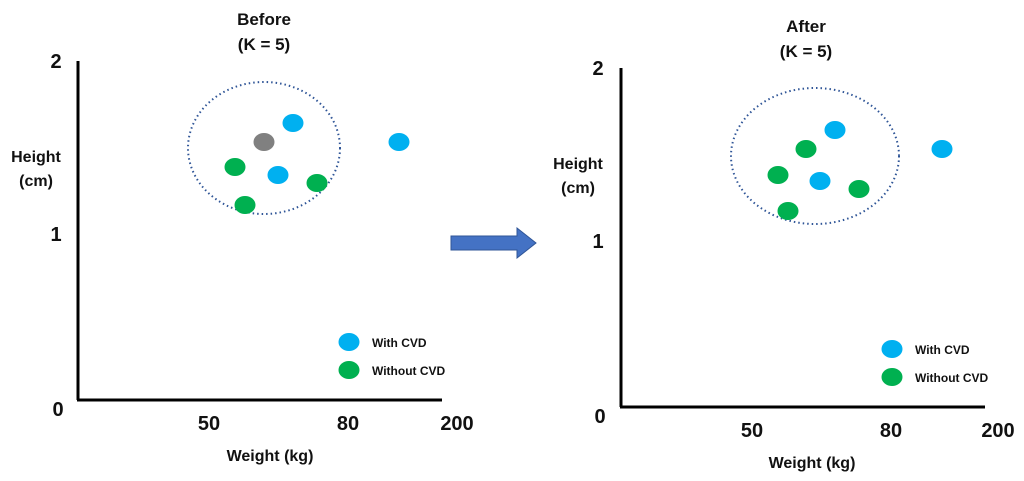  What do you see at coordinates (270, 456) in the screenshot?
I see `before-x-axis-label: Weight (kg)` at bounding box center [270, 456].